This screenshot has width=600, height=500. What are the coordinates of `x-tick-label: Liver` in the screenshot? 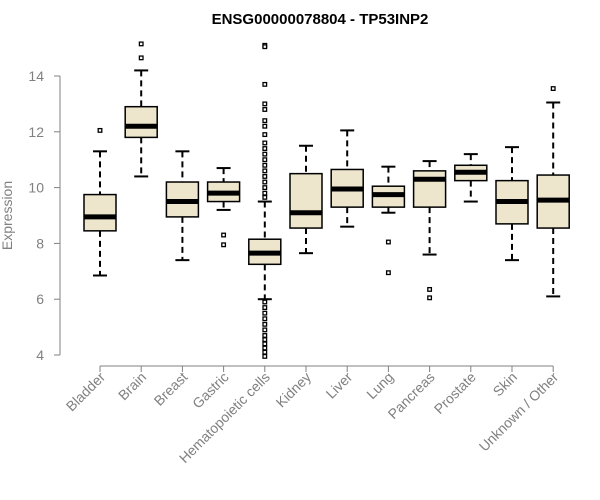 It's located at (339, 385).